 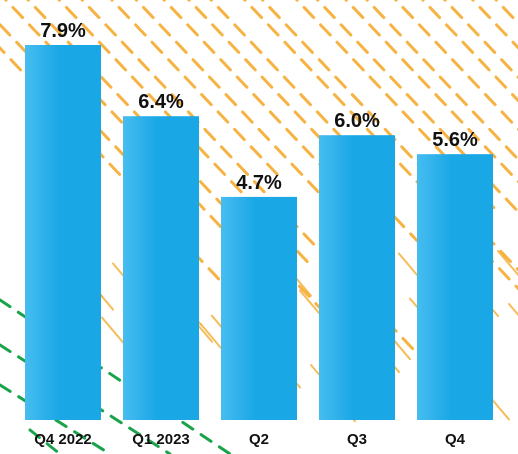 I want to click on bar-value-label: 4.7%, so click(x=259, y=183).